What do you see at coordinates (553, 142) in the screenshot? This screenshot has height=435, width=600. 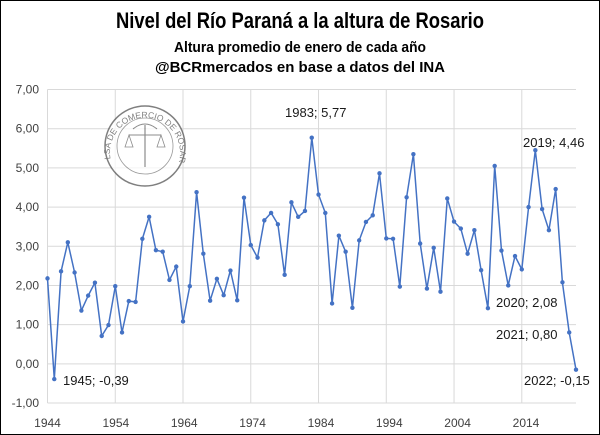 I see `annotation-2019: 2019; 4,46` at bounding box center [553, 142].